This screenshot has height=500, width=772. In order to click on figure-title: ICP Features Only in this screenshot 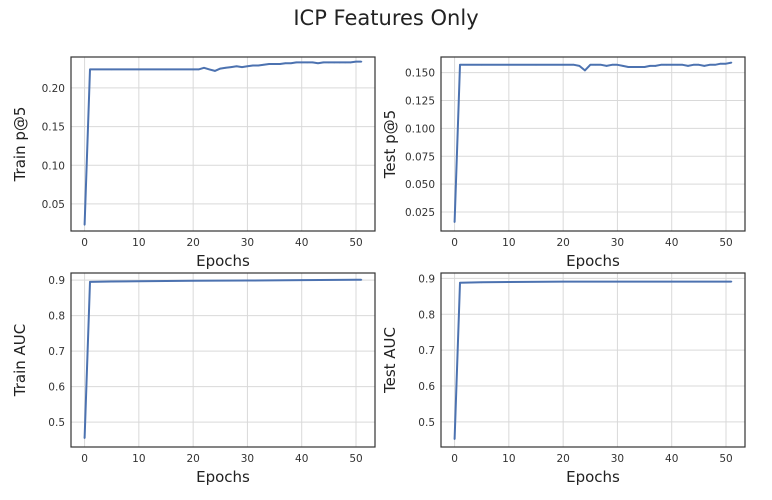, I will do `click(386, 18)`.